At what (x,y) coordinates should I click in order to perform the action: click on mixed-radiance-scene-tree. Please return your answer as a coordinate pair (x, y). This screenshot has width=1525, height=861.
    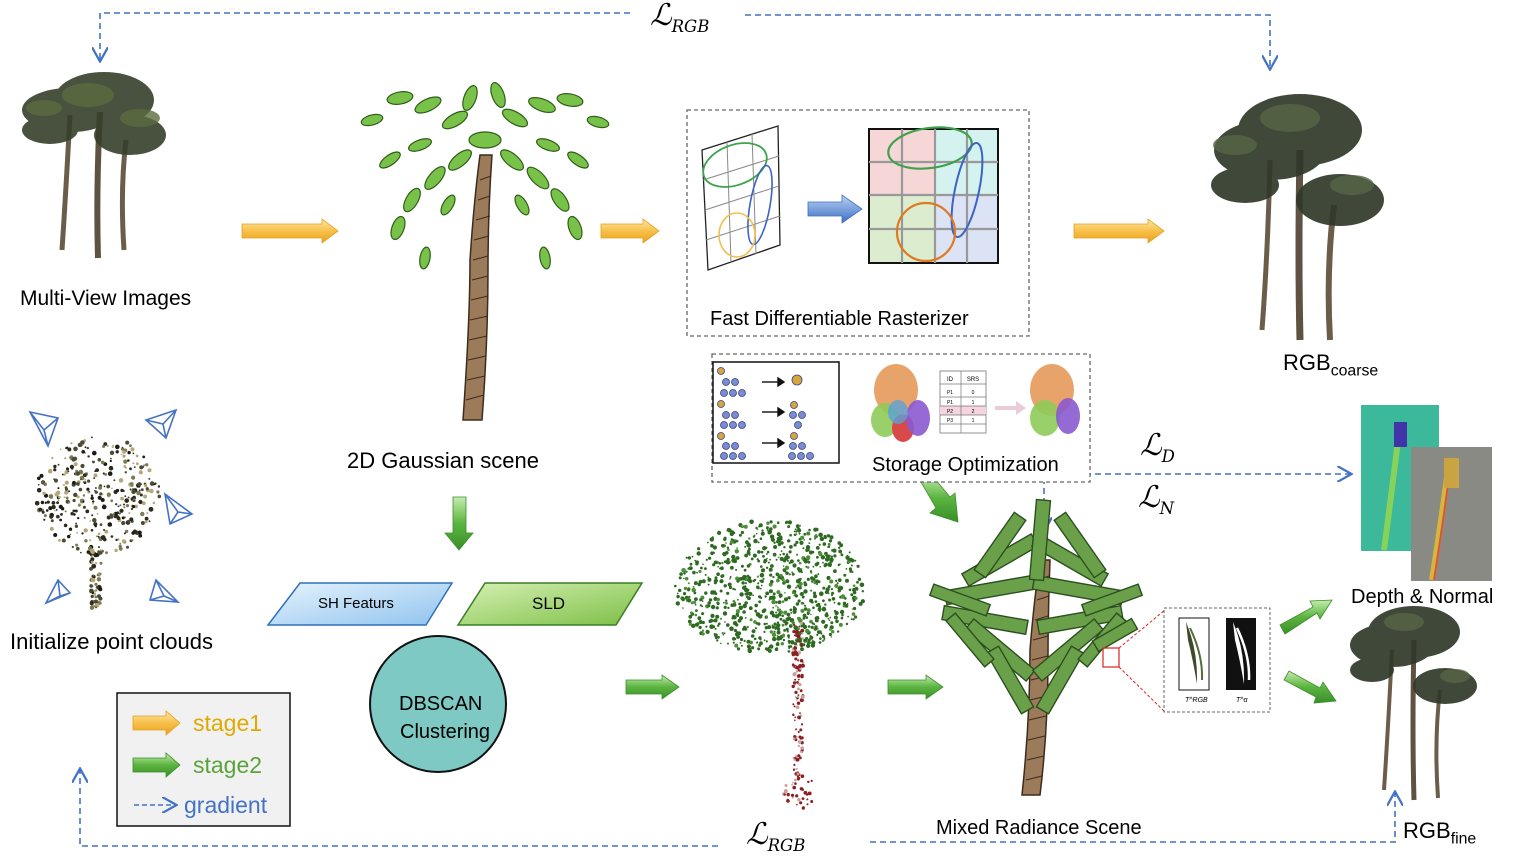
    Looking at the image, I should click on (1047, 647).